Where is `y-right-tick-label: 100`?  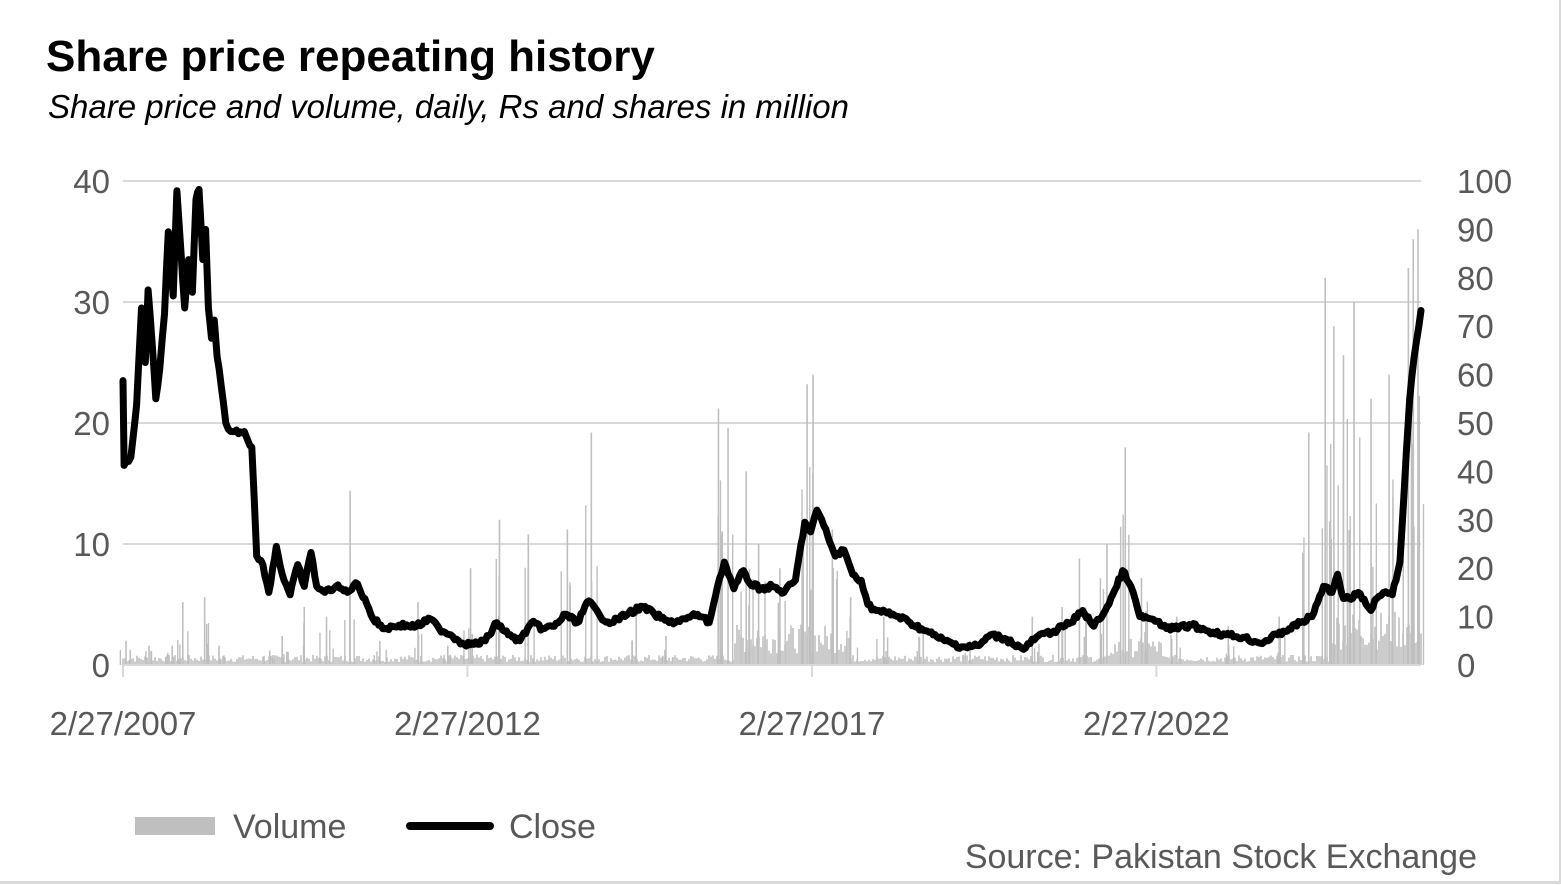 y-right-tick-label: 100 is located at coordinates (1484, 181).